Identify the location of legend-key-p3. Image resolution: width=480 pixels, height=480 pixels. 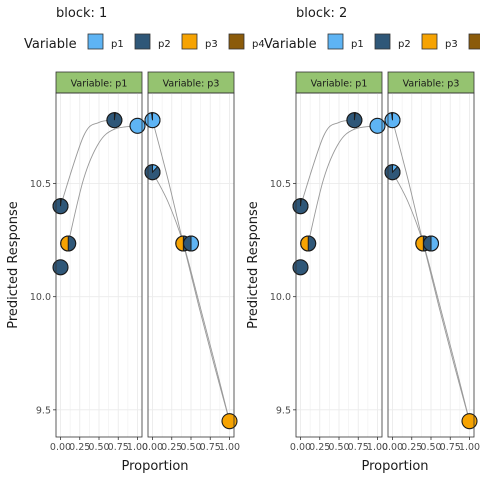
(429, 41).